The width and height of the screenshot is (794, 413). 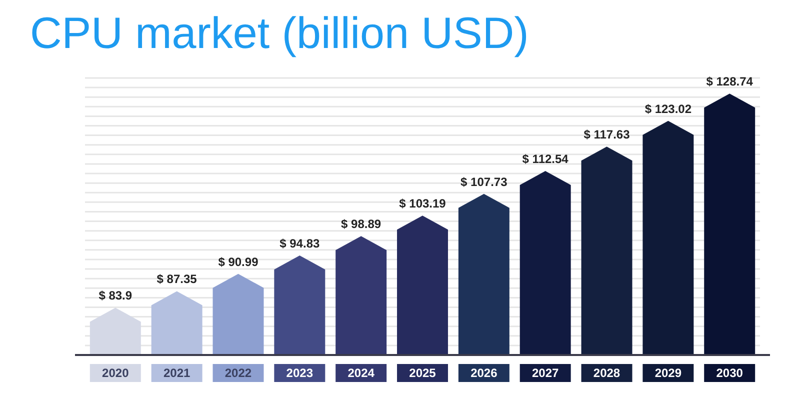 I want to click on x-tick-label: 2023, so click(x=300, y=373).